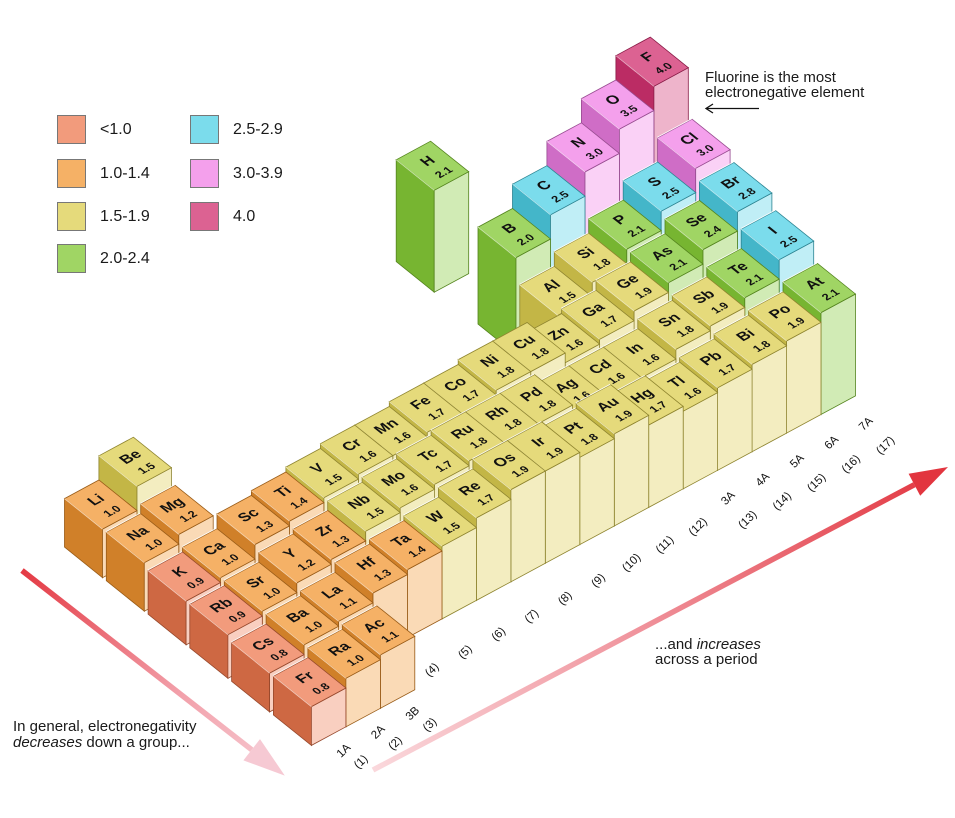 Image resolution: width=955 pixels, height=818 pixels. What do you see at coordinates (763, 480) in the screenshot?
I see `svg-text: 4A` at bounding box center [763, 480].